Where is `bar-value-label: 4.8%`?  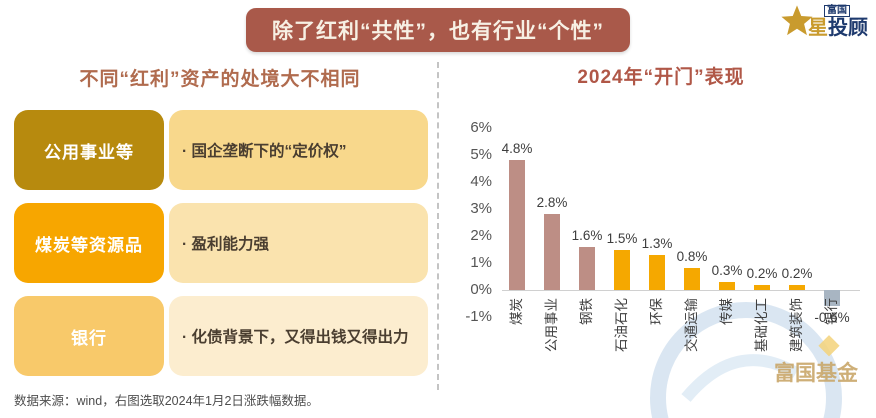 bar-value-label: 4.8% is located at coordinates (517, 149).